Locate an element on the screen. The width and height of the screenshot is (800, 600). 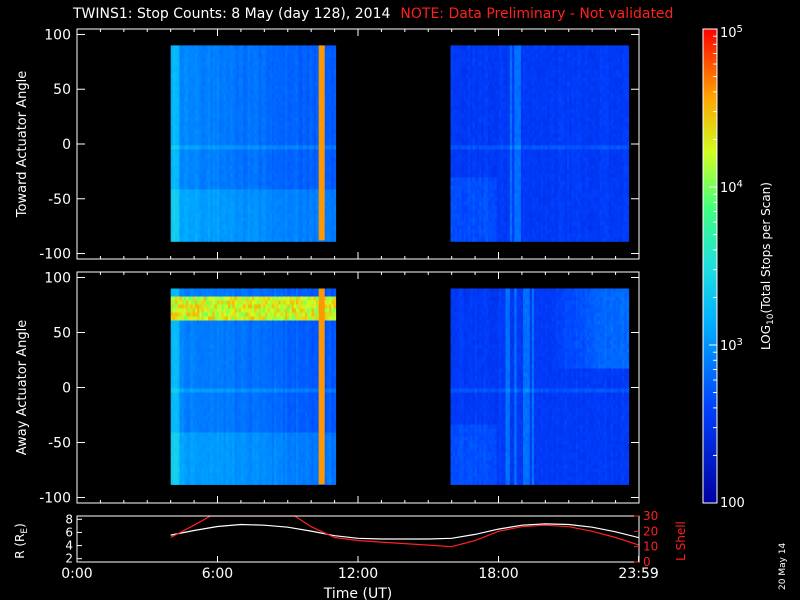
heatmap-spike is located at coordinates (321, 143).